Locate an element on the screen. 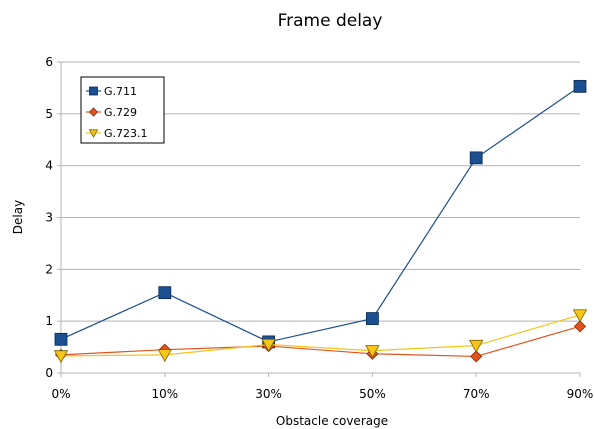 The width and height of the screenshot is (594, 429). y-tick-label-6: 6 is located at coordinates (49, 62).